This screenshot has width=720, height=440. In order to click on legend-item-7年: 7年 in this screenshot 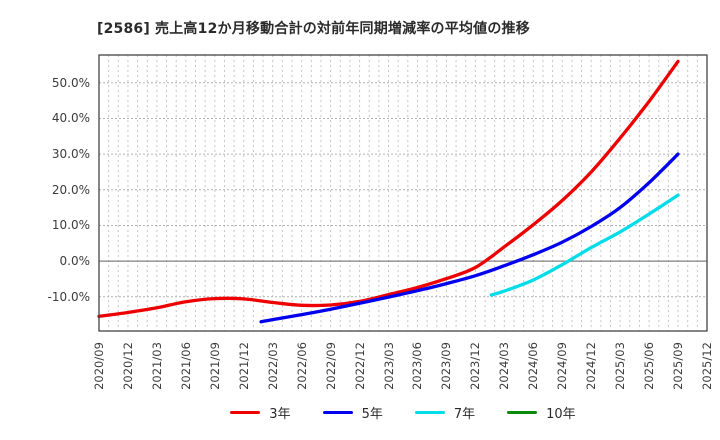, I will do `click(445, 412)`.